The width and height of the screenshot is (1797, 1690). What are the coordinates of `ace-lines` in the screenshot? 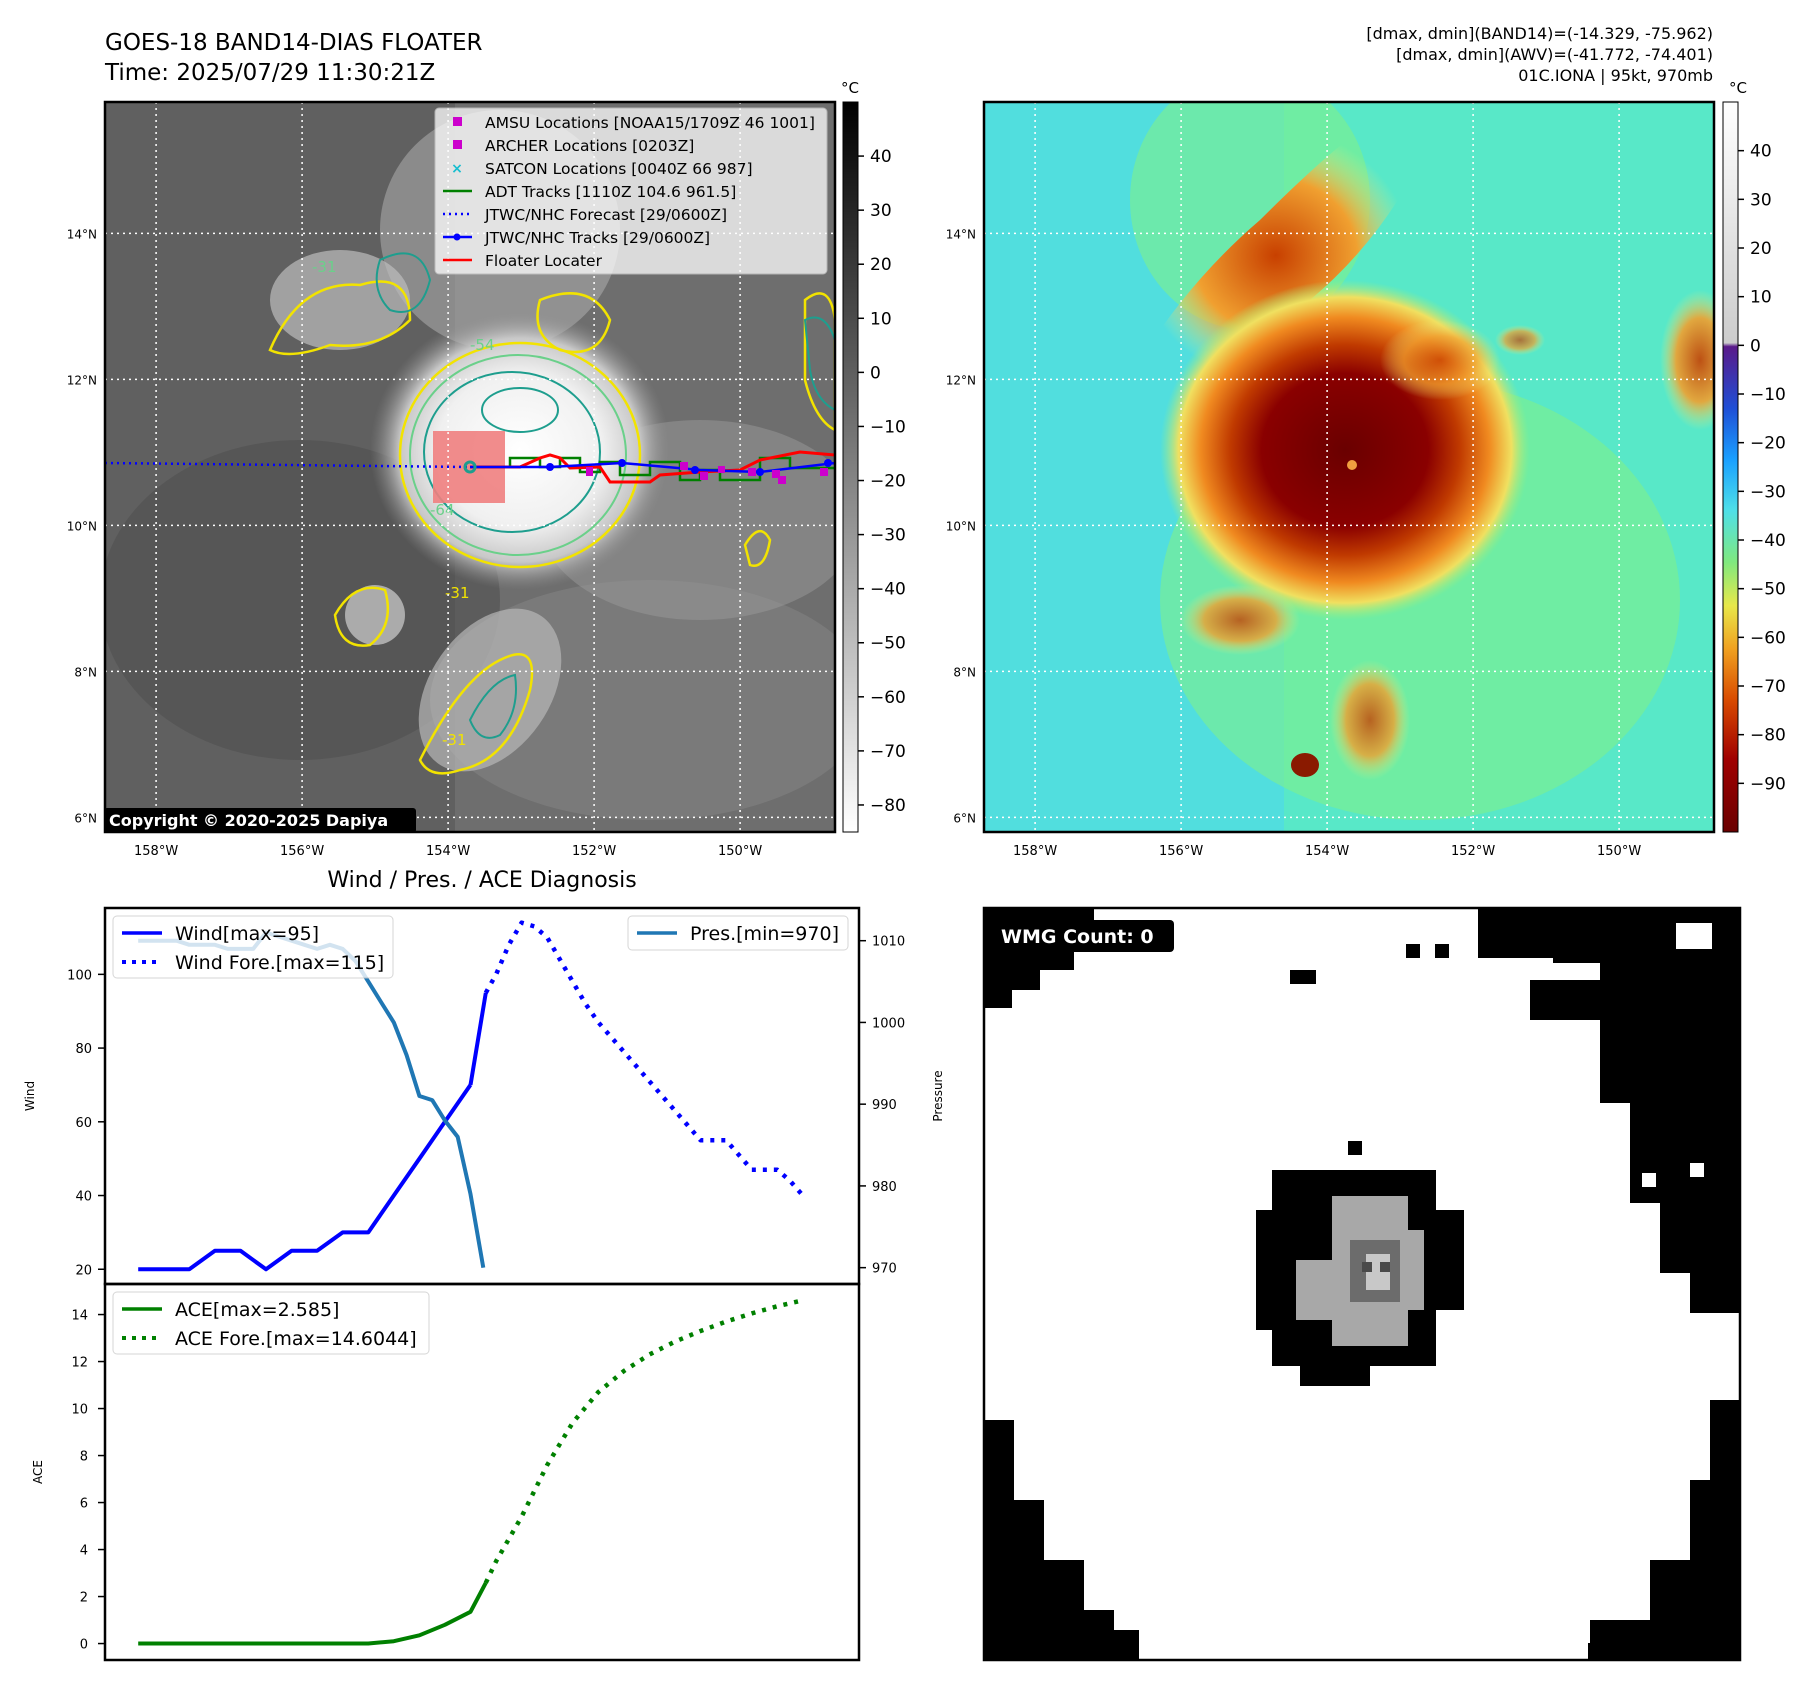 It's located at (471, 1472).